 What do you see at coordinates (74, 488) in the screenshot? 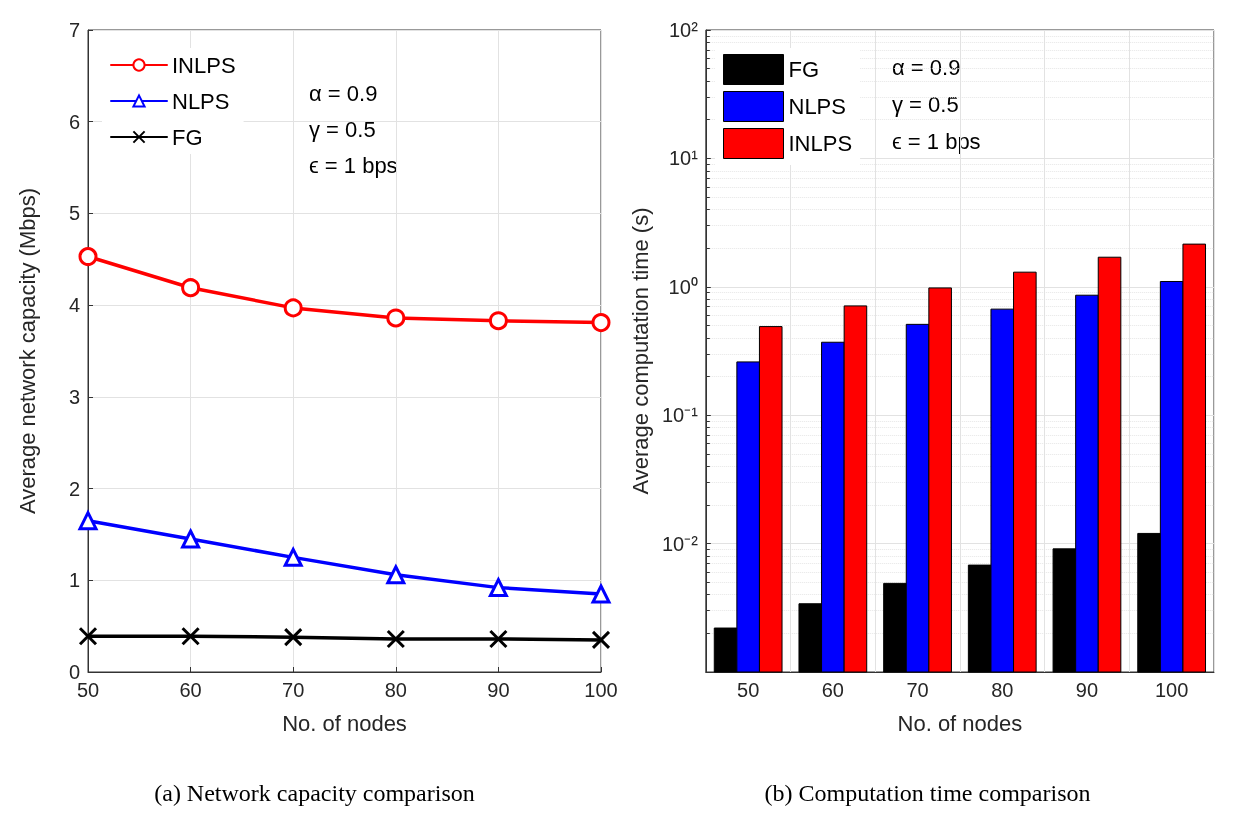
I see `y-tick-label: 2` at bounding box center [74, 488].